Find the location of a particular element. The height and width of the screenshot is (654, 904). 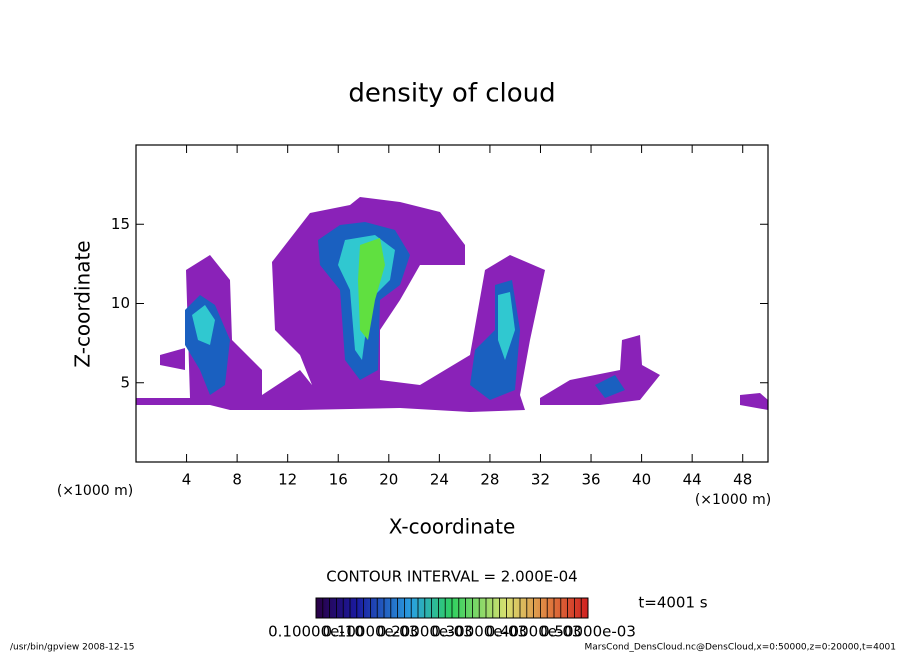

x-tick-label: 12 is located at coordinates (287, 480).